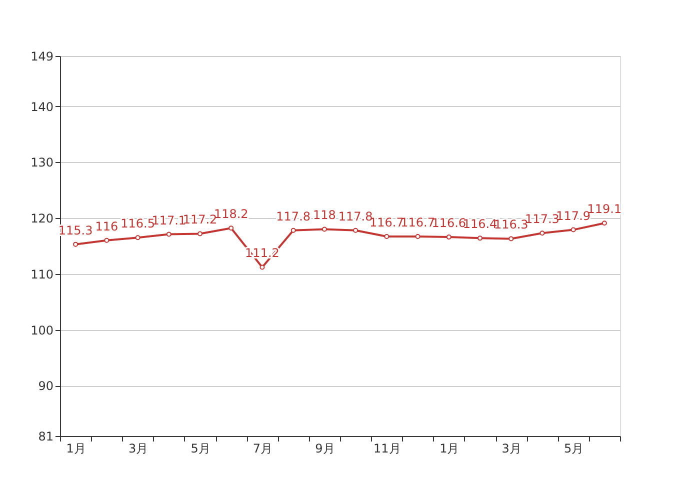 This screenshot has width=700, height=500. Describe the element at coordinates (42, 274) in the screenshot. I see `y-tick-label: 110` at that location.